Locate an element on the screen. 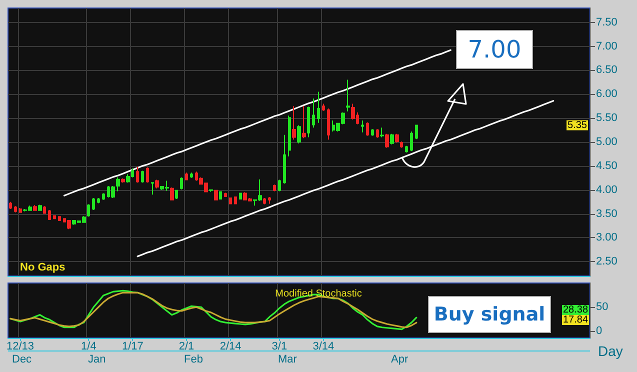 The width and height of the screenshot is (637, 372). y-tick-label: 7.00 is located at coordinates (607, 46).